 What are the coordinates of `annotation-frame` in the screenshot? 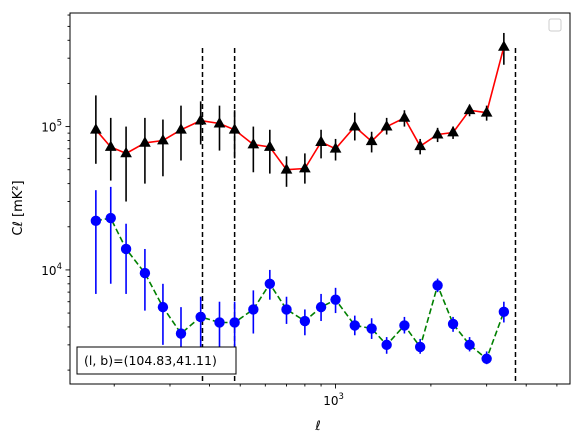 It's located at (156, 360).